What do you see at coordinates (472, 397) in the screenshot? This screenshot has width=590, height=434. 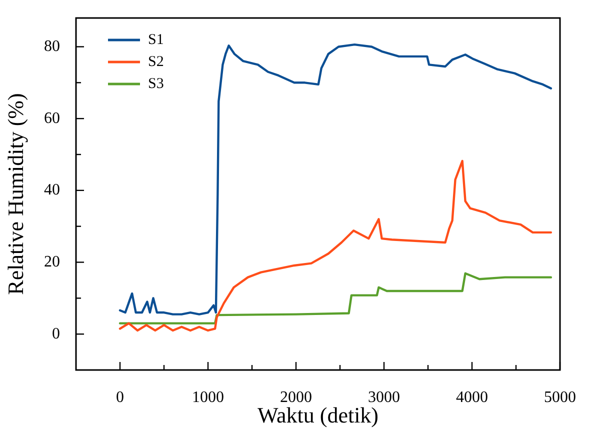 I see `x-tick-label: 4000` at bounding box center [472, 397].